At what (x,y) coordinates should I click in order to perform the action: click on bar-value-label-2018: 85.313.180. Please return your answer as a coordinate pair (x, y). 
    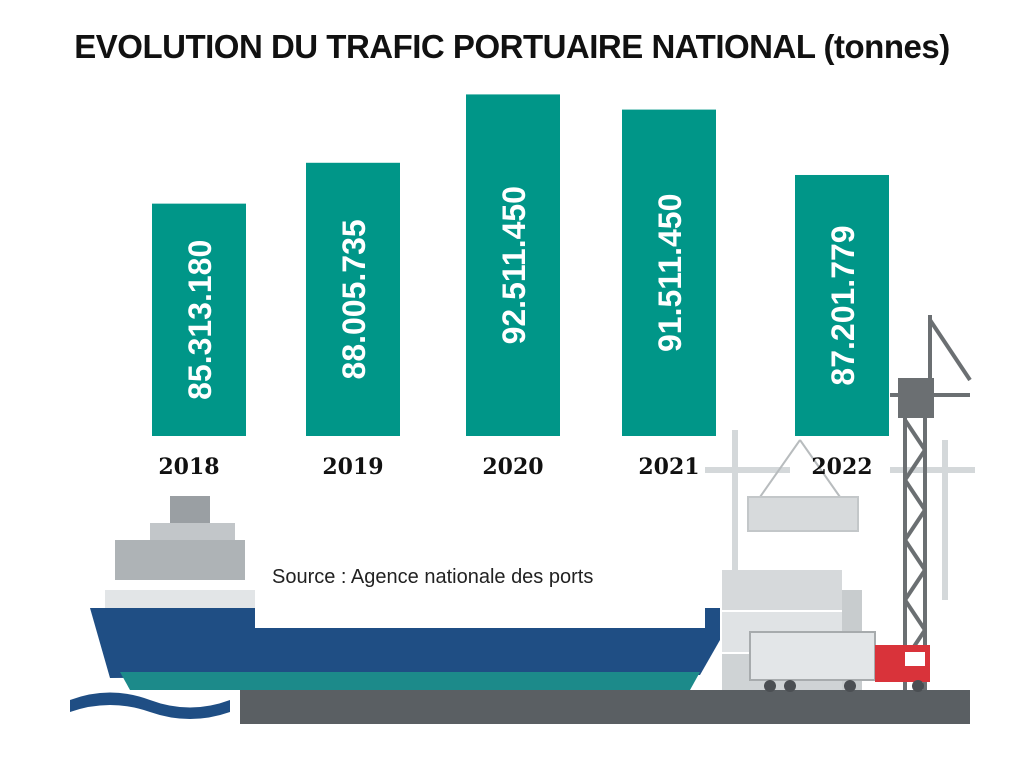
    Looking at the image, I should click on (200, 320).